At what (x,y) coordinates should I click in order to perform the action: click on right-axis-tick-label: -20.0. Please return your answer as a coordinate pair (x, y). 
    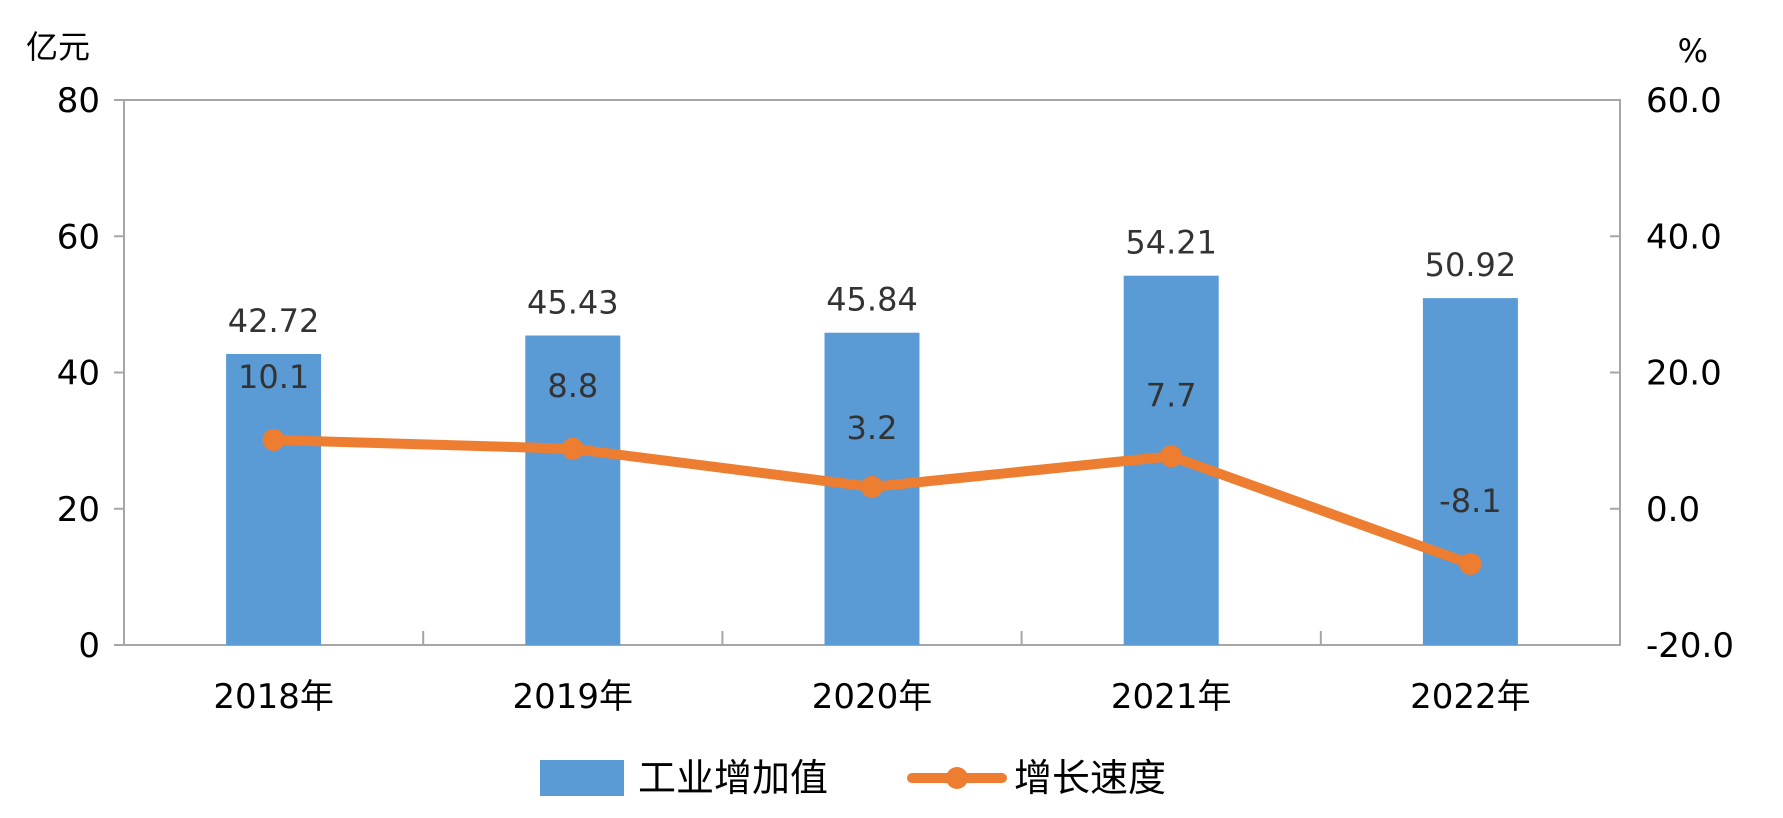
    Looking at the image, I should click on (1690, 646).